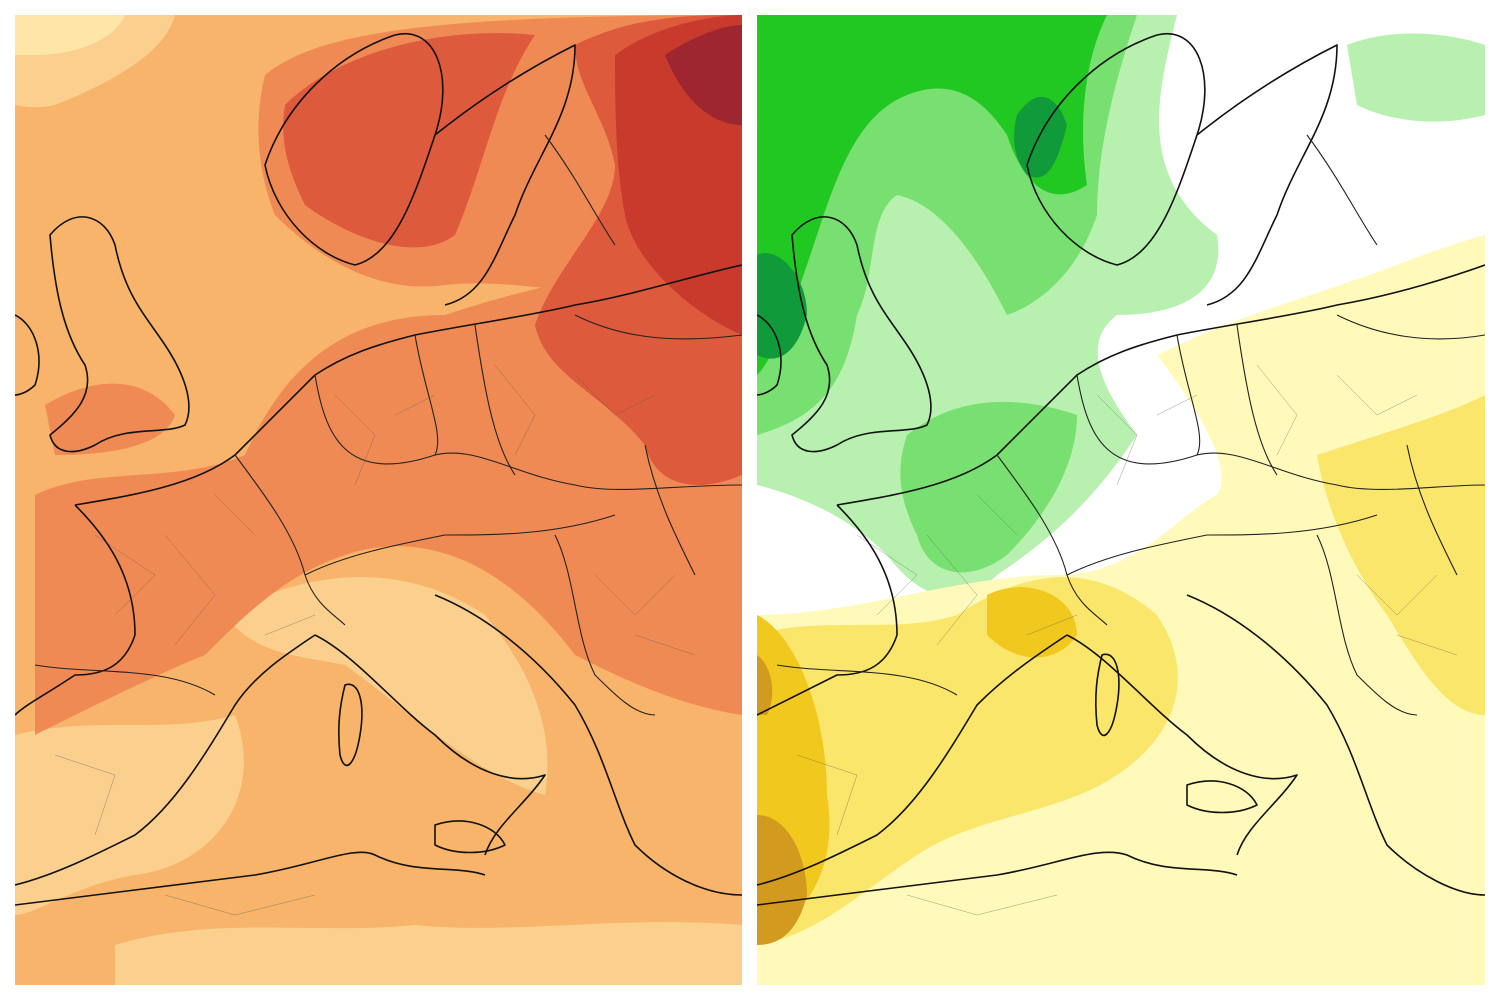 This screenshot has width=1500, height=1000. Describe the element at coordinates (1040, 137) in the screenshot. I see `wet-zone-darkest-norway` at that location.